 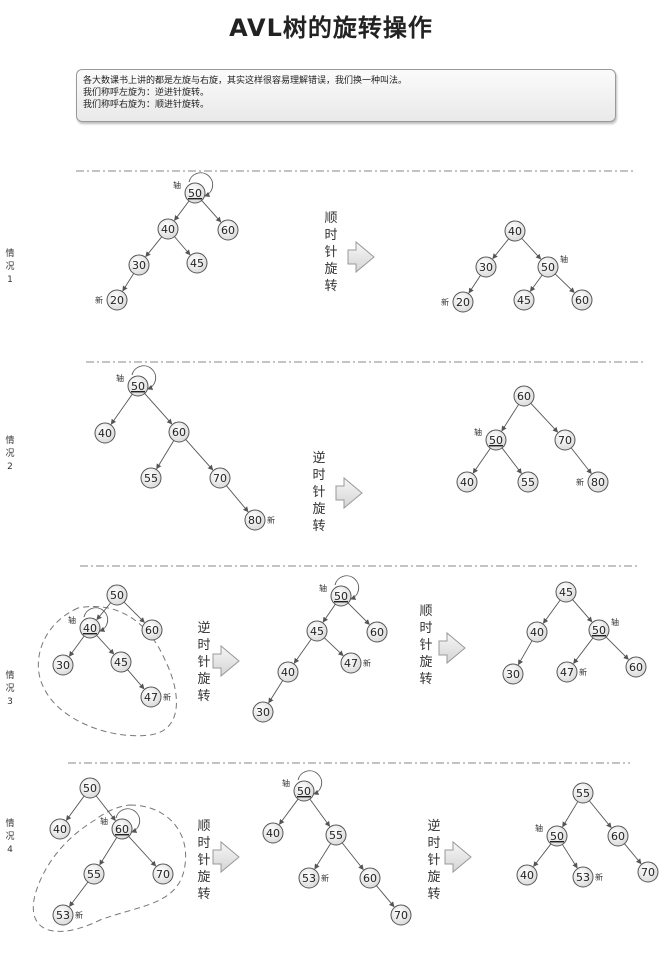 I want to click on tree-node: 53 新, so click(x=313, y=878).